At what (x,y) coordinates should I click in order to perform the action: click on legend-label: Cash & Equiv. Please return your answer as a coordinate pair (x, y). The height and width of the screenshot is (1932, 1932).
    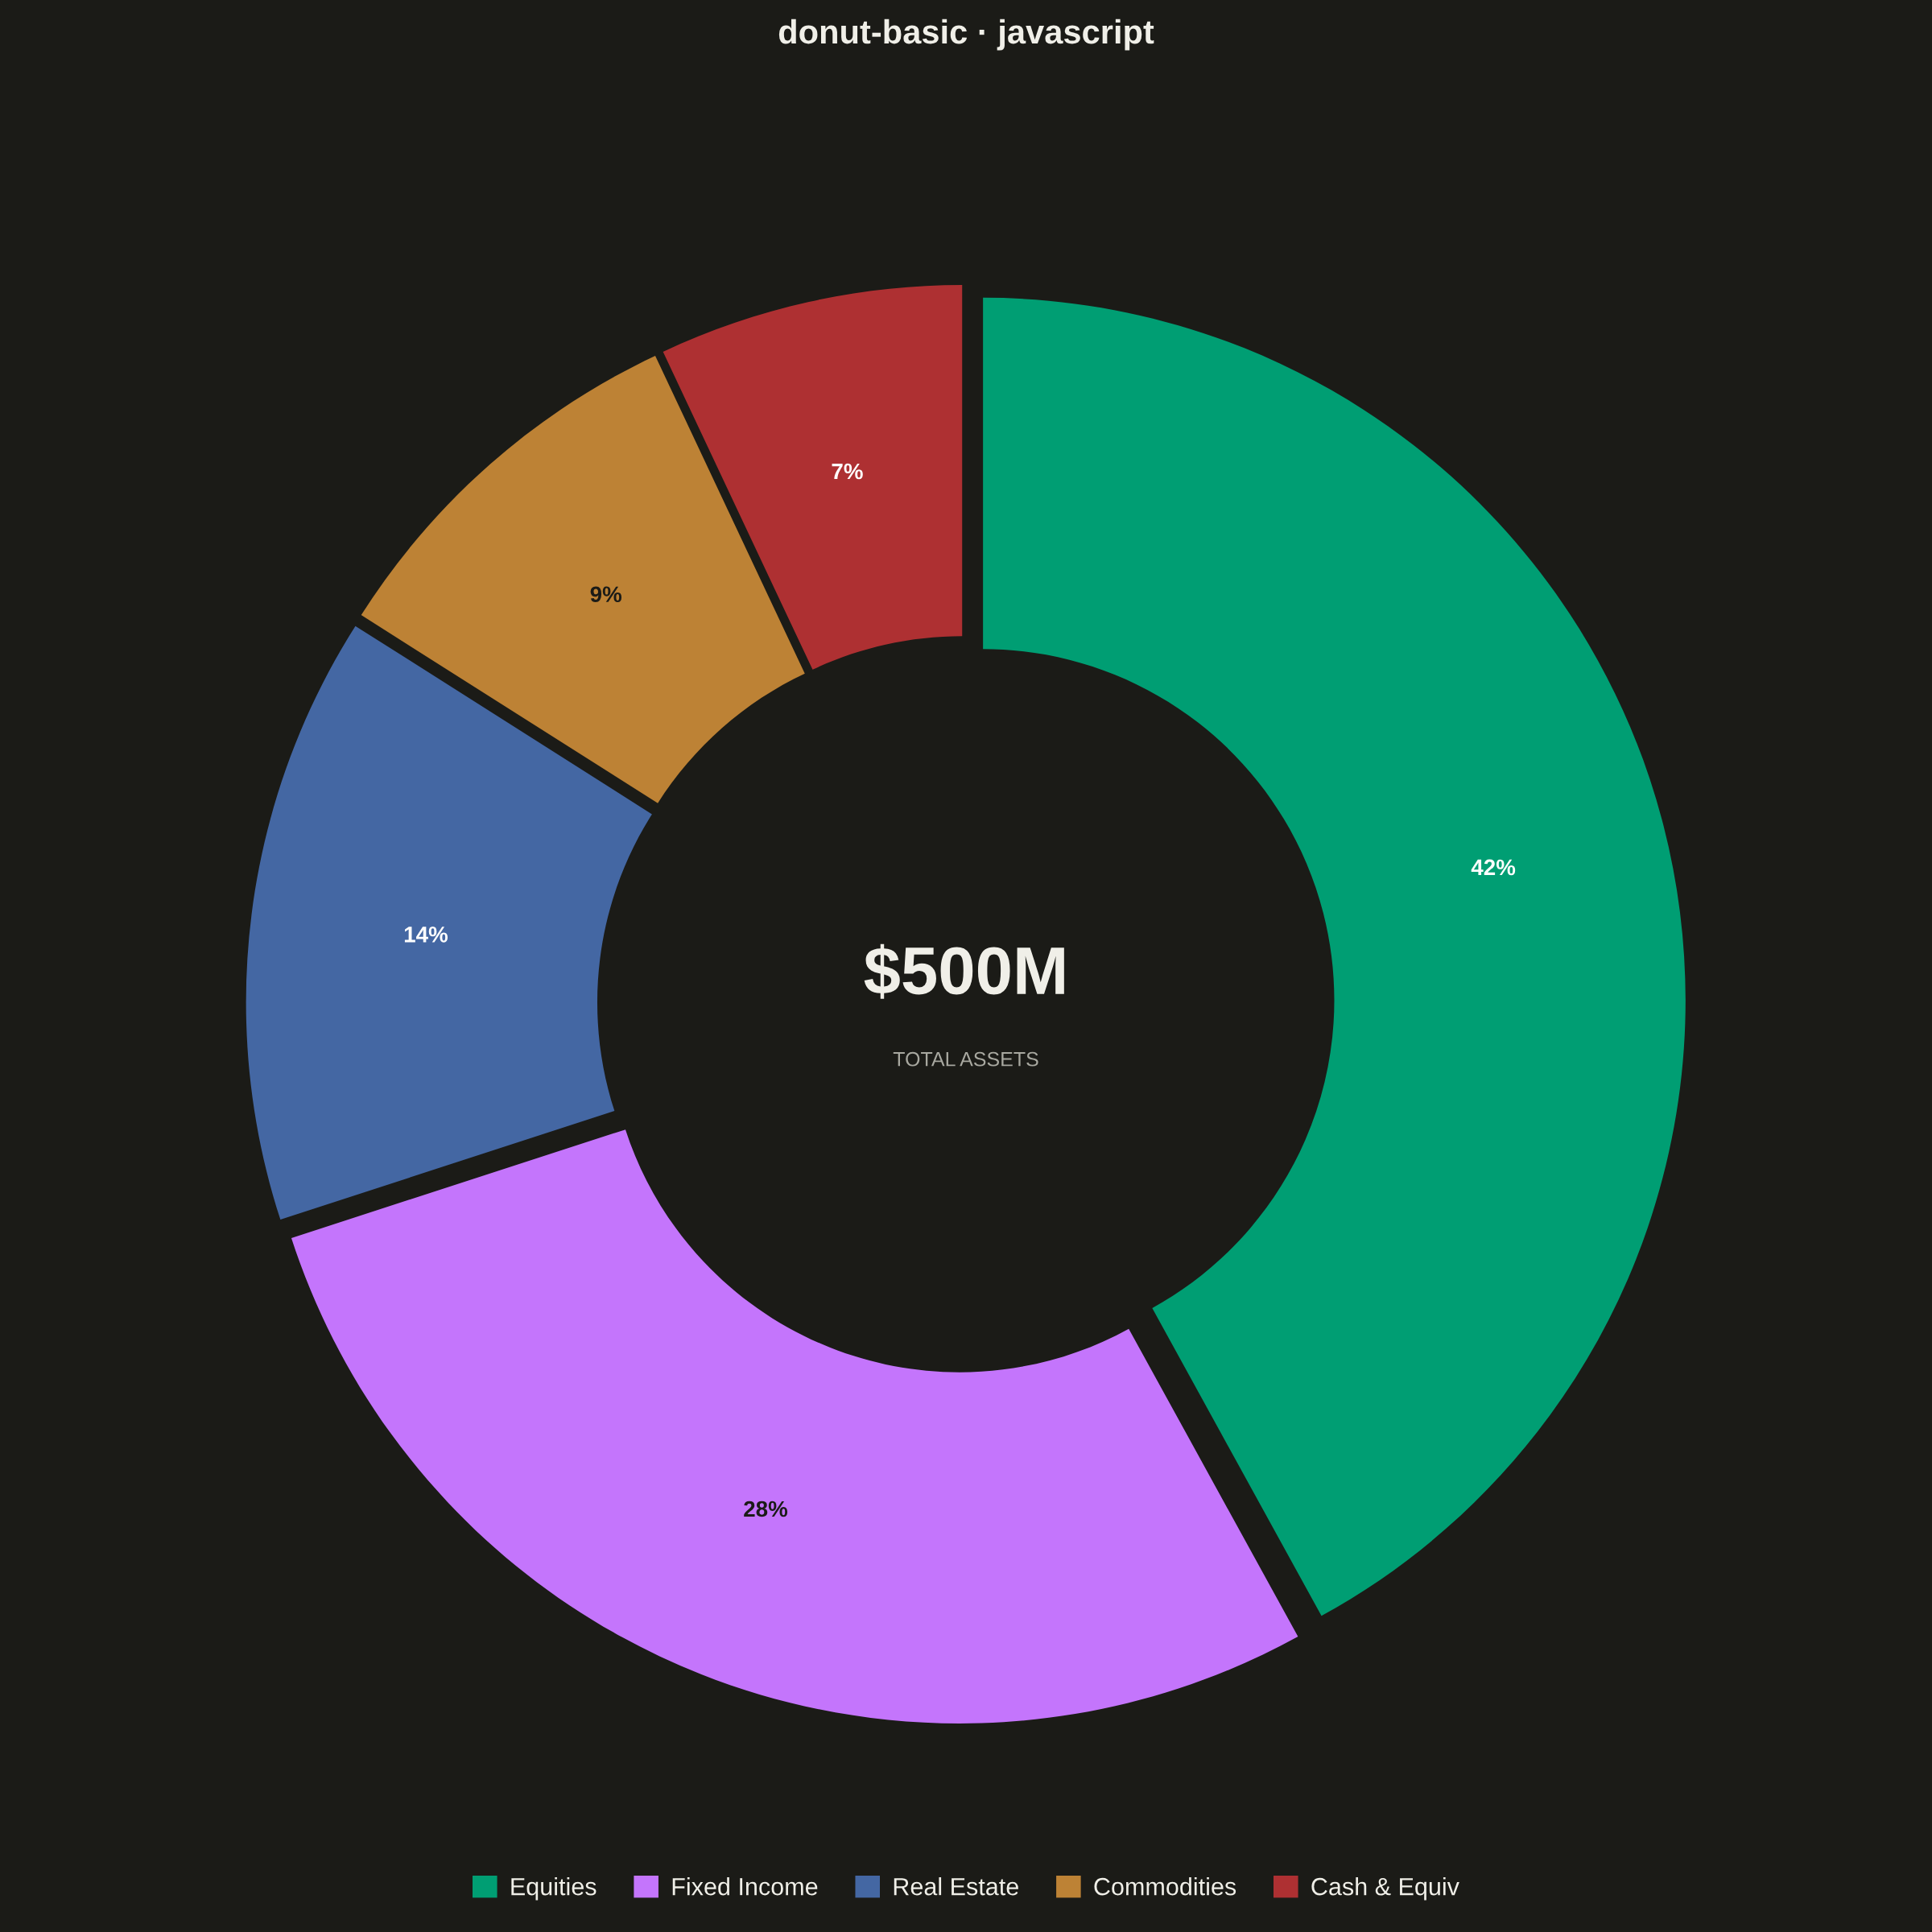
    Looking at the image, I should click on (1385, 1889).